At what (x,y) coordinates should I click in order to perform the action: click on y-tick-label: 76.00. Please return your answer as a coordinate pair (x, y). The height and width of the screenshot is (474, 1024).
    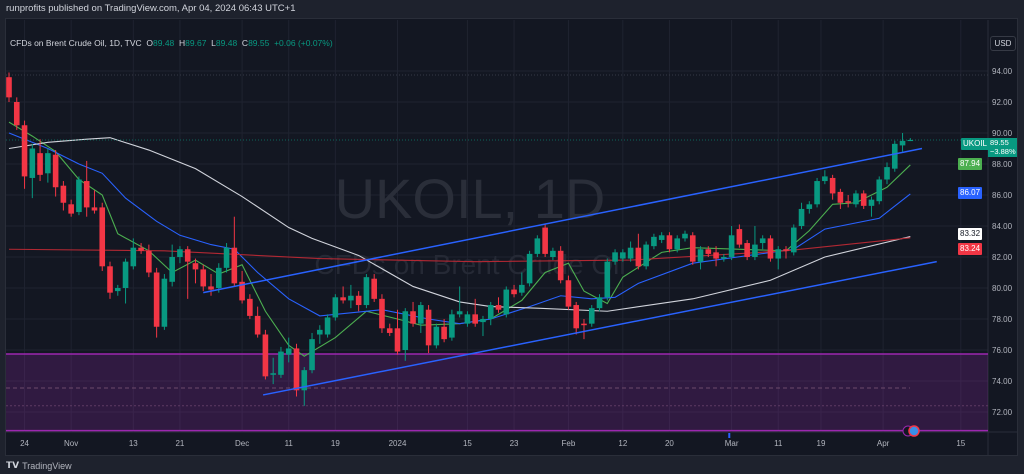
    Looking at the image, I should click on (1002, 350).